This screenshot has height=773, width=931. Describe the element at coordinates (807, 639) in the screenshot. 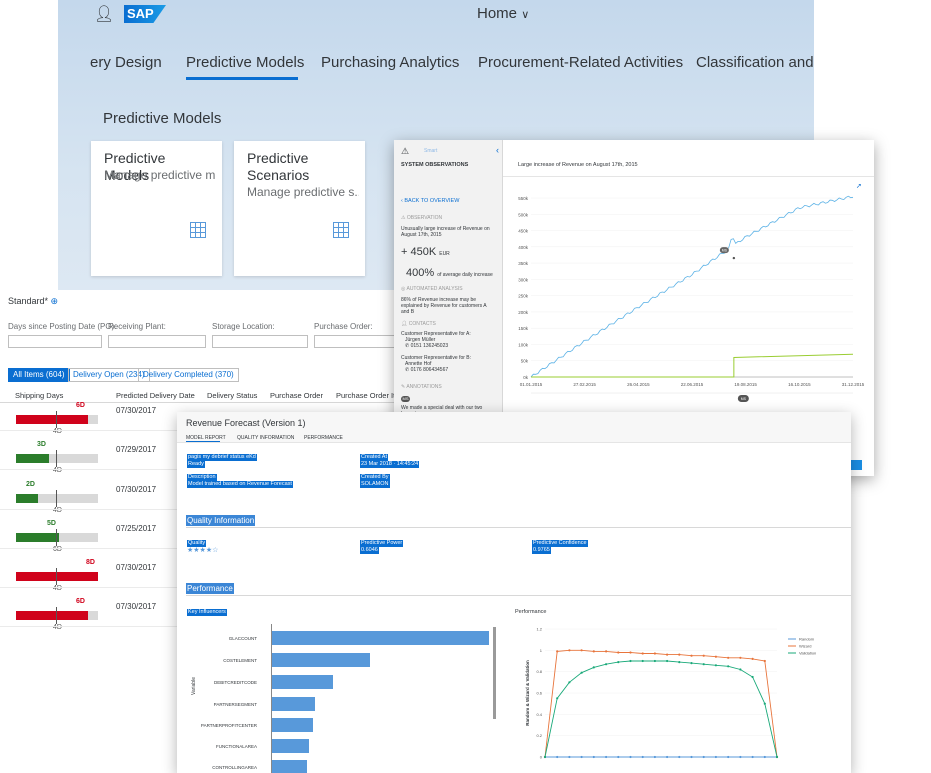

I see `legend-label: Random` at that location.